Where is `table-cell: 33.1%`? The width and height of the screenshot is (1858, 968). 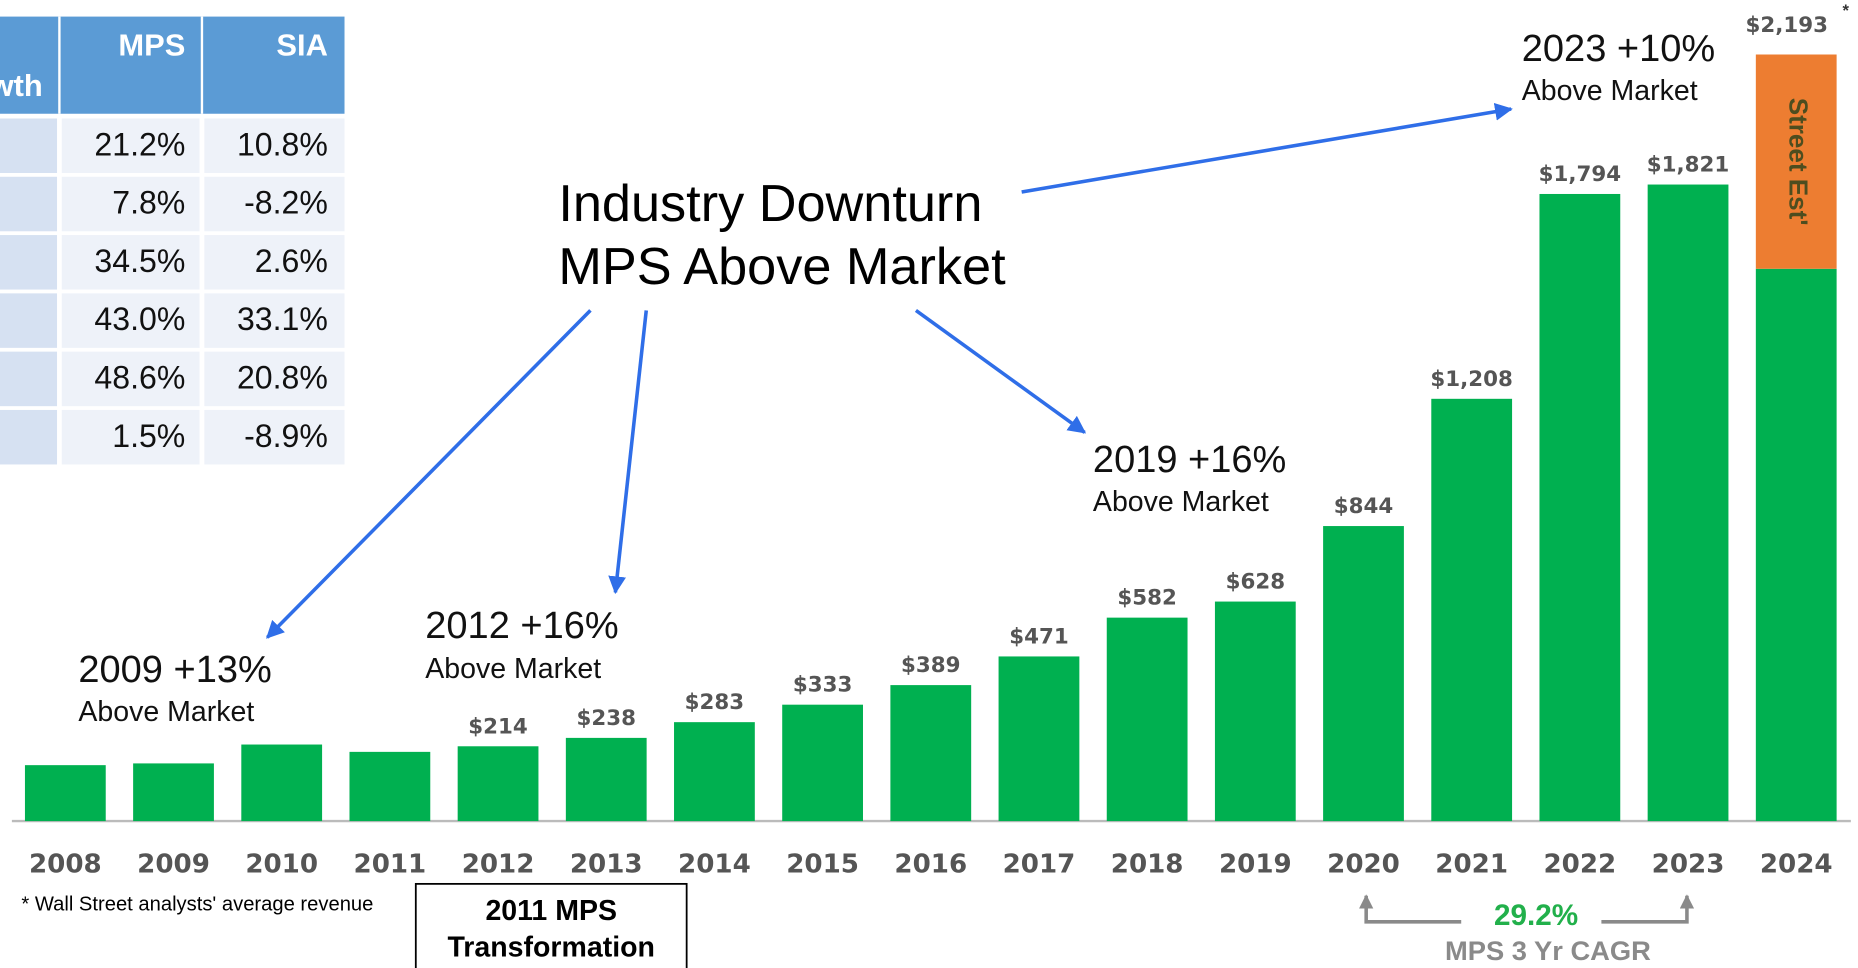
table-cell: 33.1% is located at coordinates (282, 319).